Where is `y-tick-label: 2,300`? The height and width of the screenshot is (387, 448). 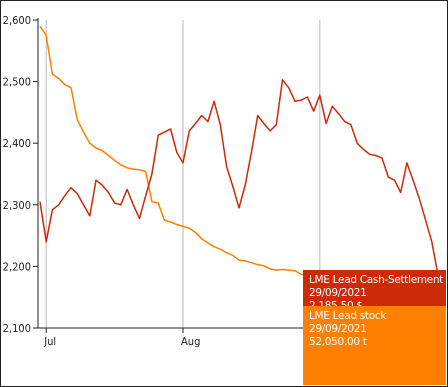 y-tick-label: 2,300 is located at coordinates (17, 205).